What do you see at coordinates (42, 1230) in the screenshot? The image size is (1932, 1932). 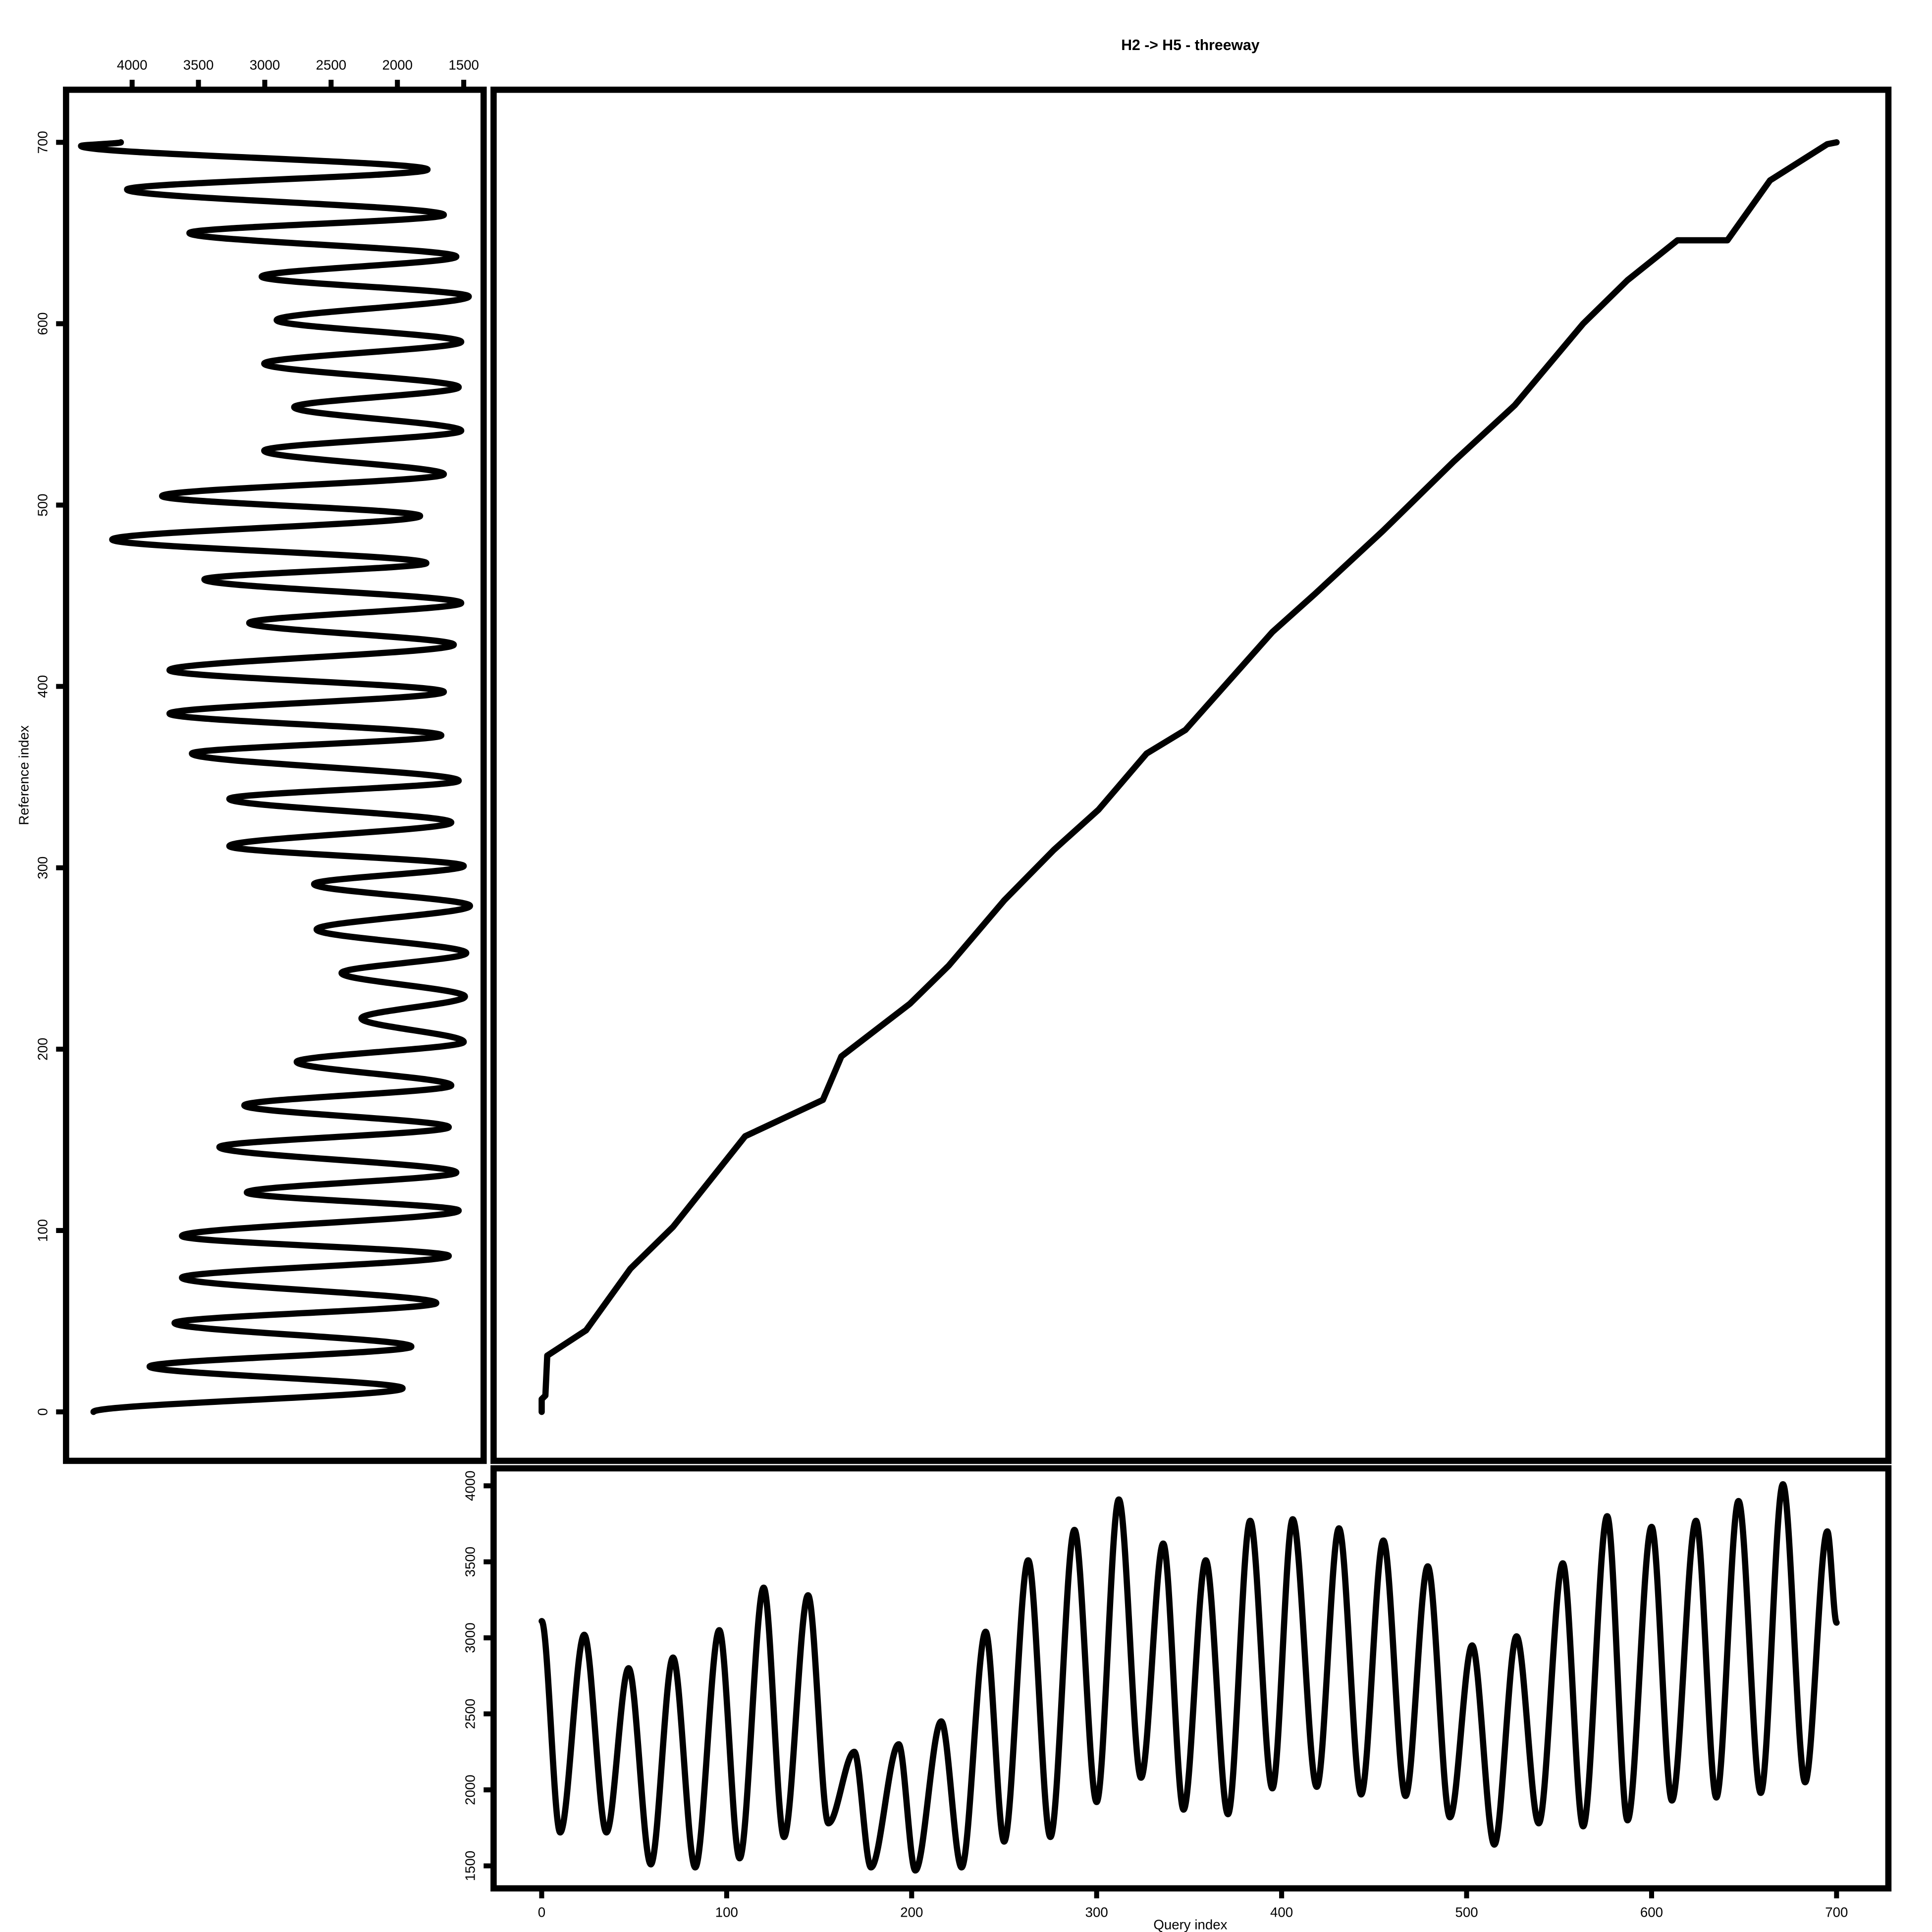 I see `y-tick-label: 100` at bounding box center [42, 1230].